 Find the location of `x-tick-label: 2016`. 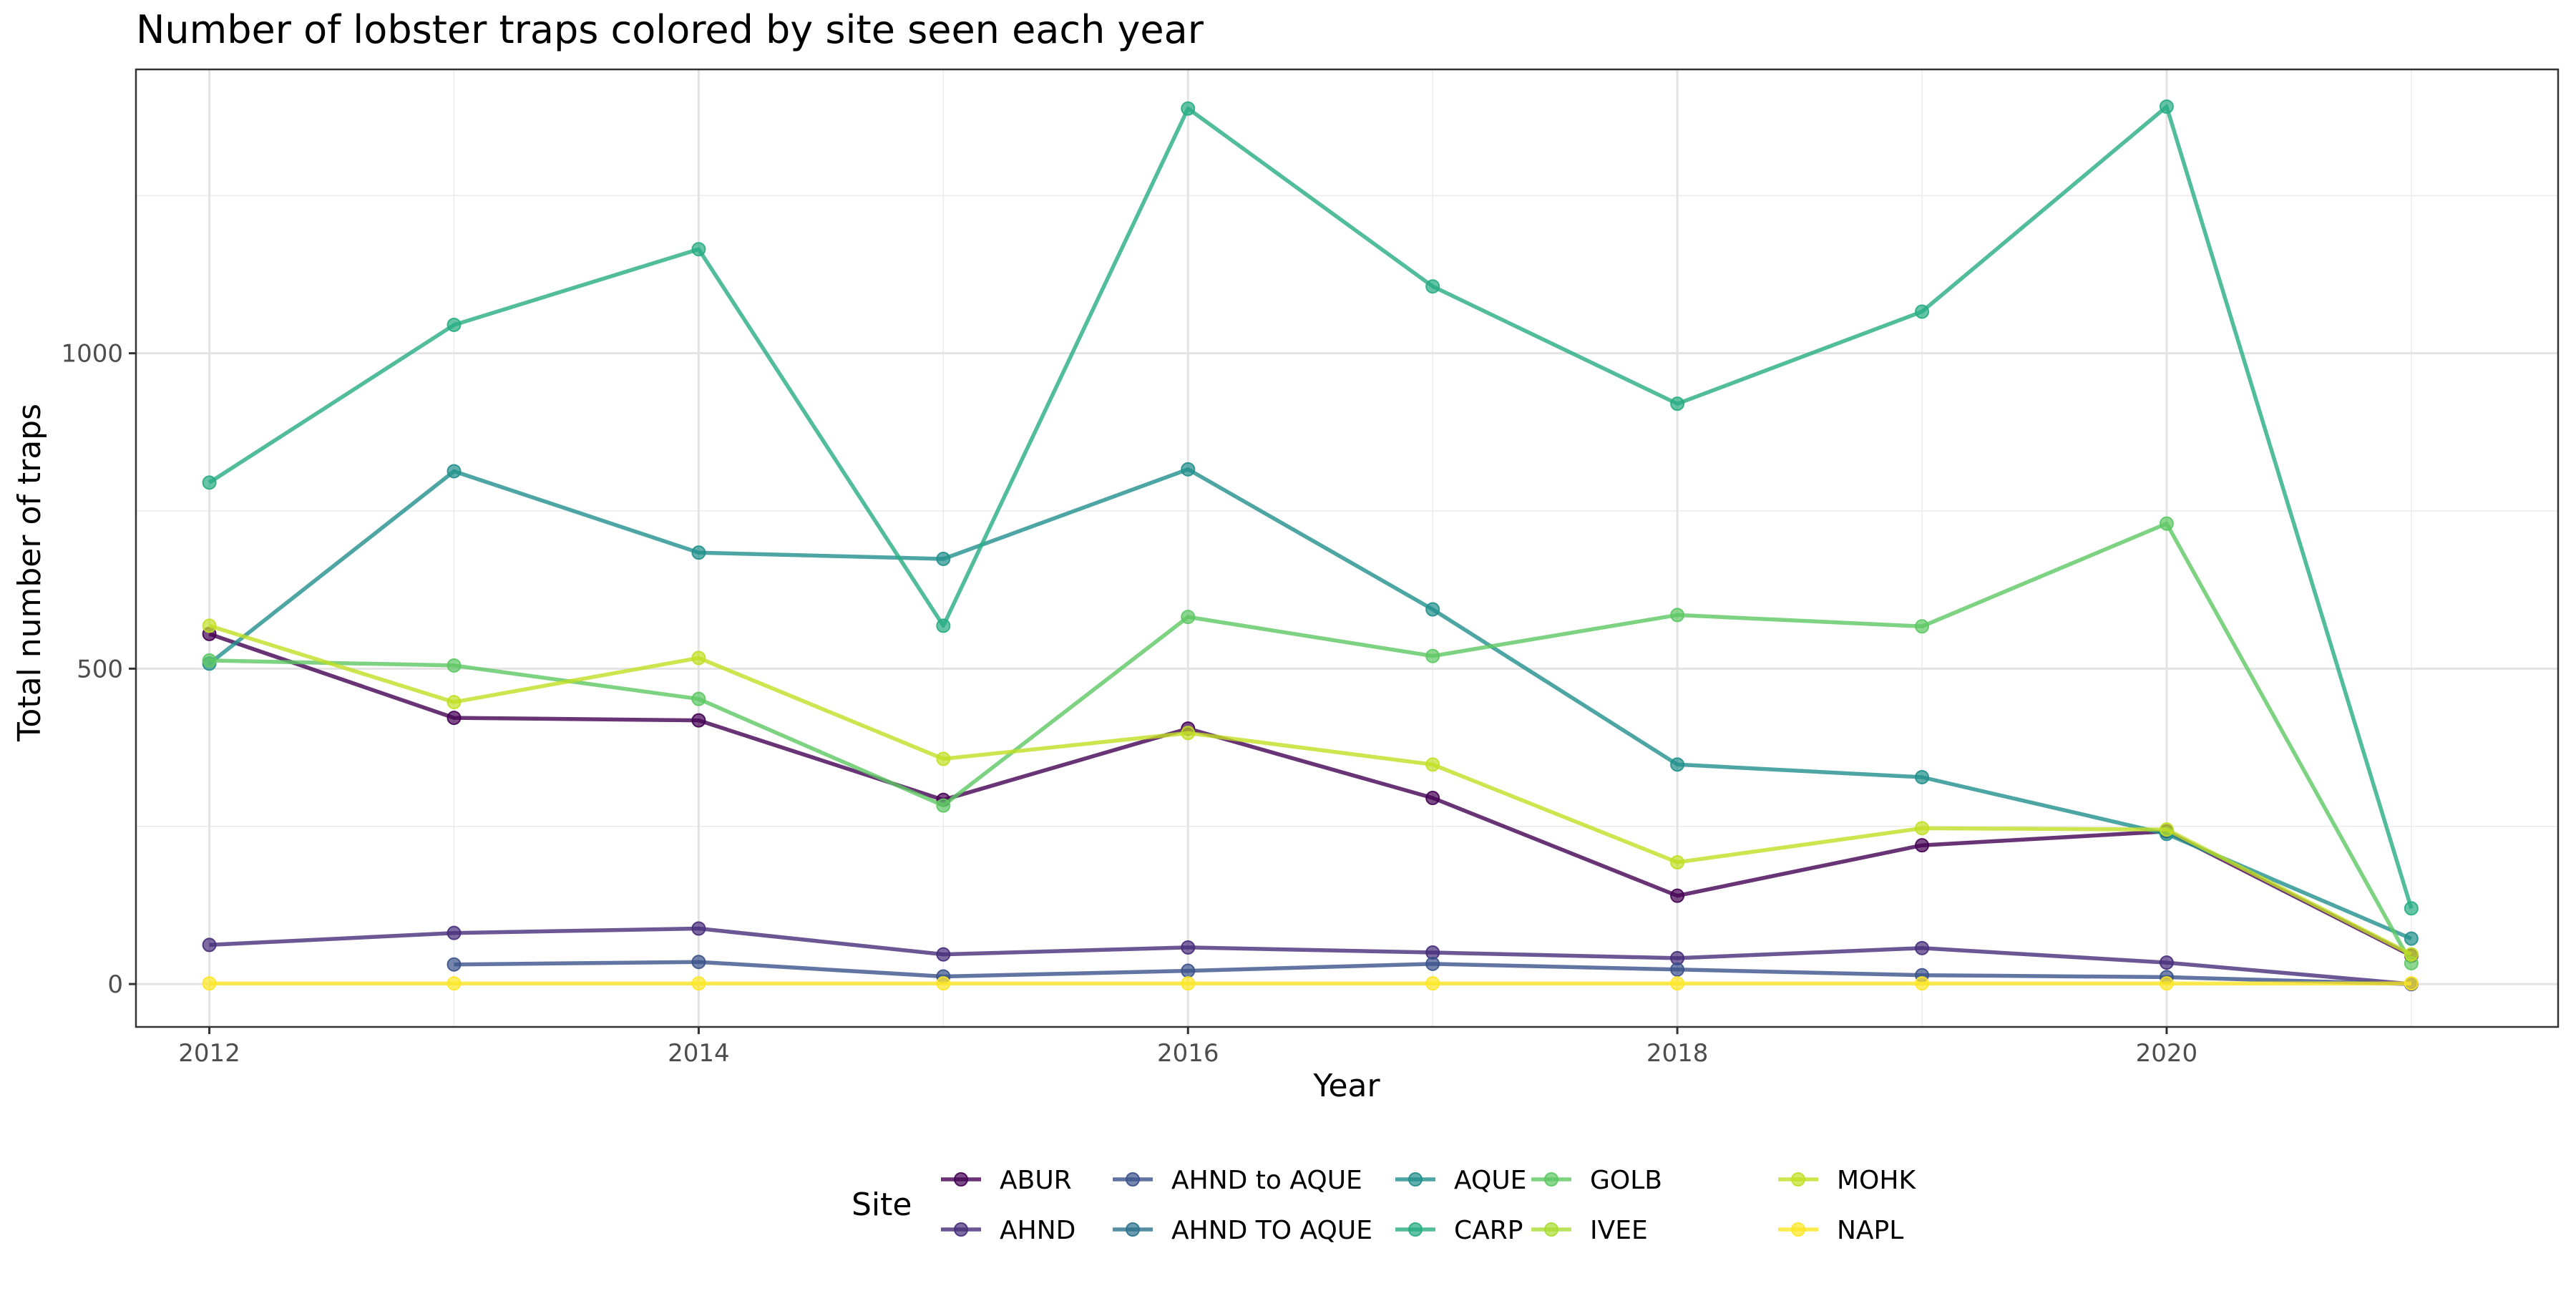

x-tick-label: 2016 is located at coordinates (1188, 1053).